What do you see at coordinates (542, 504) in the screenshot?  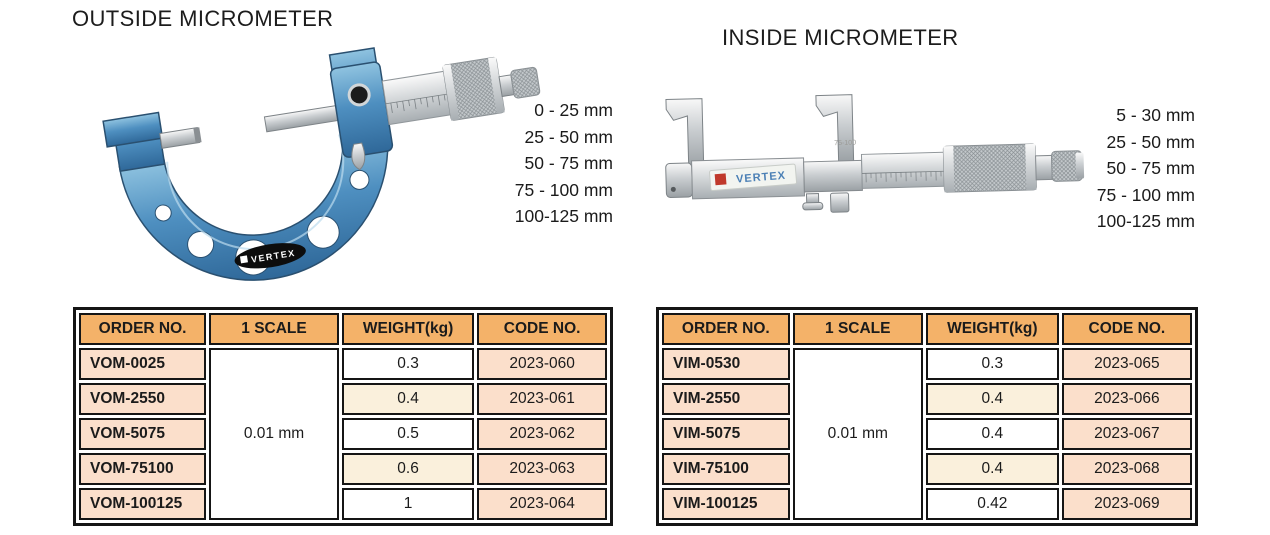 I see `code-no-cell: 2023-064` at bounding box center [542, 504].